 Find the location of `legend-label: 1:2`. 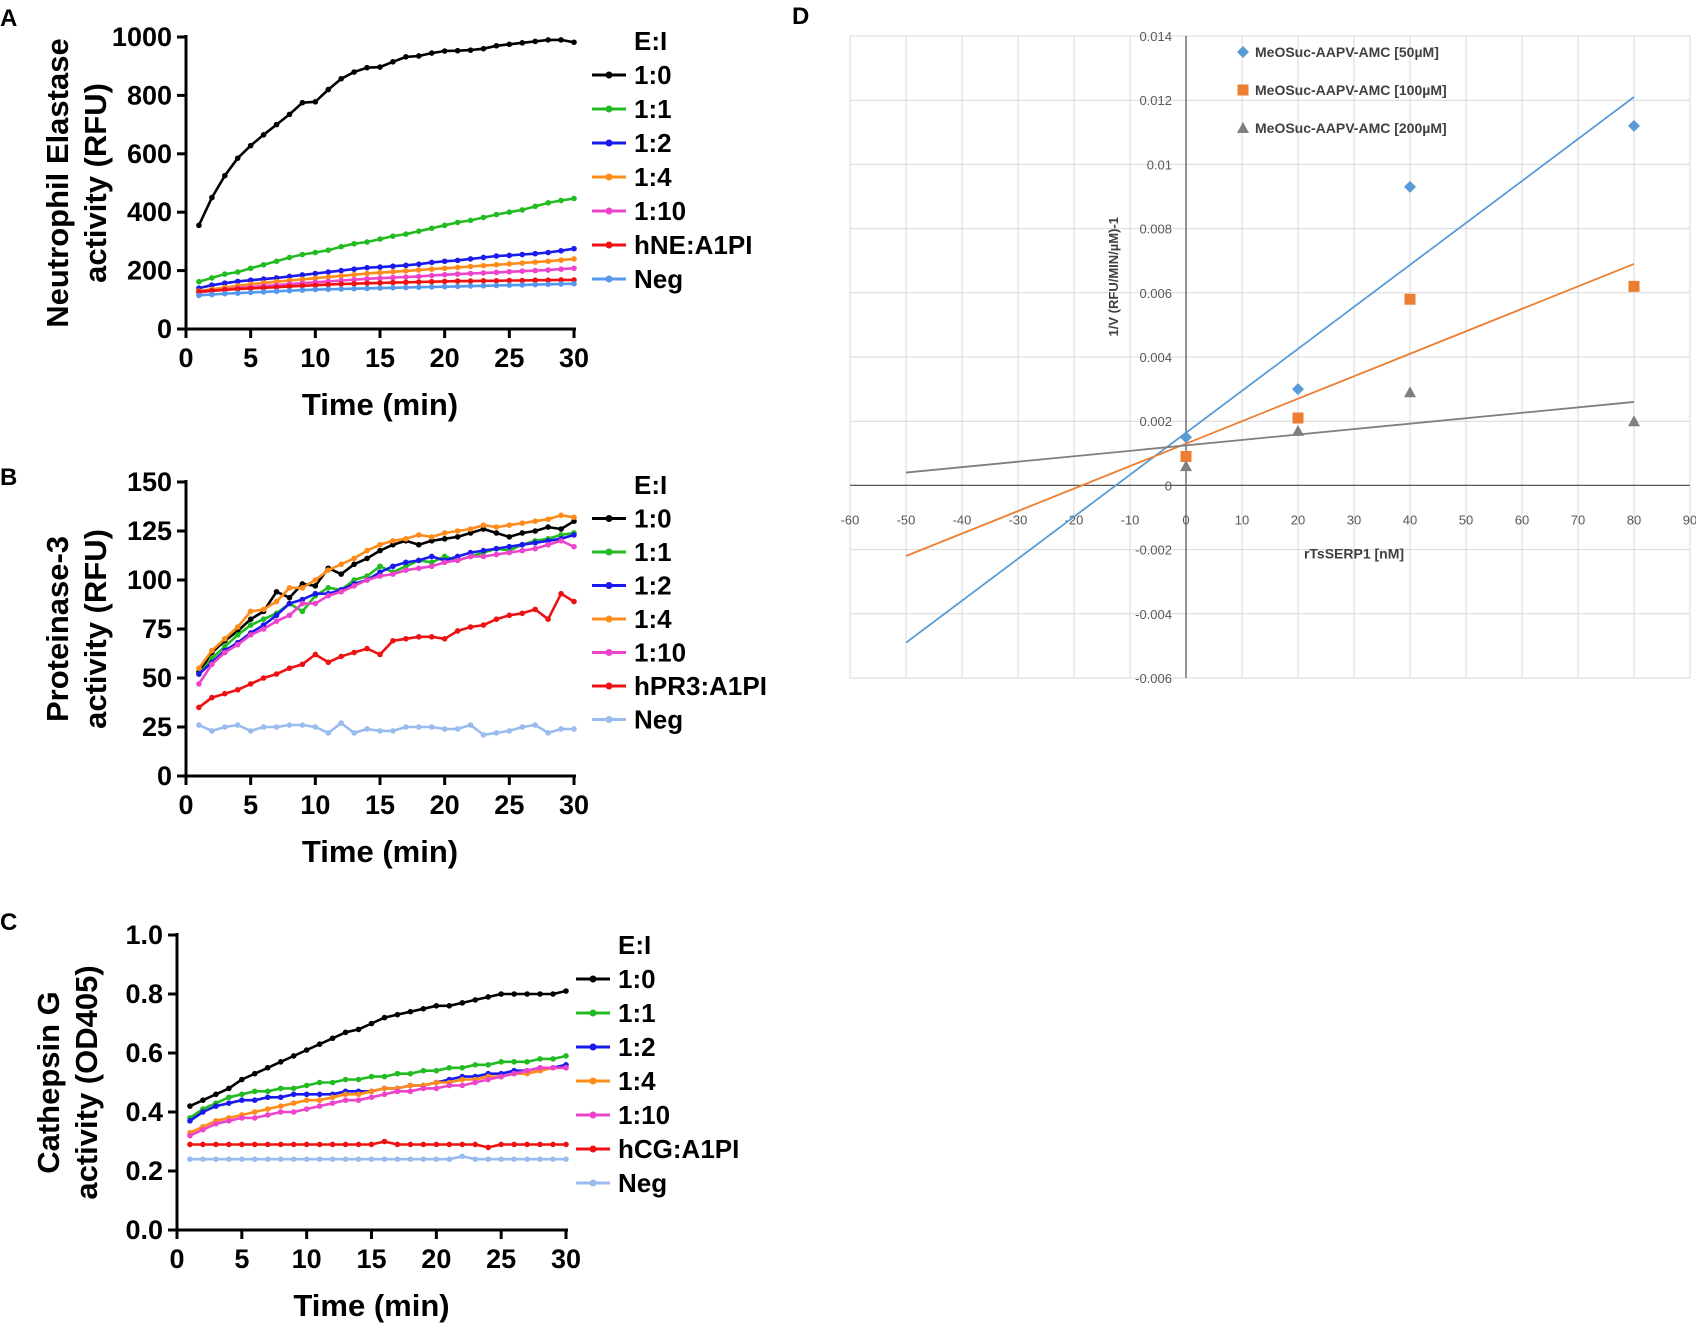

legend-label: 1:2 is located at coordinates (653, 586).